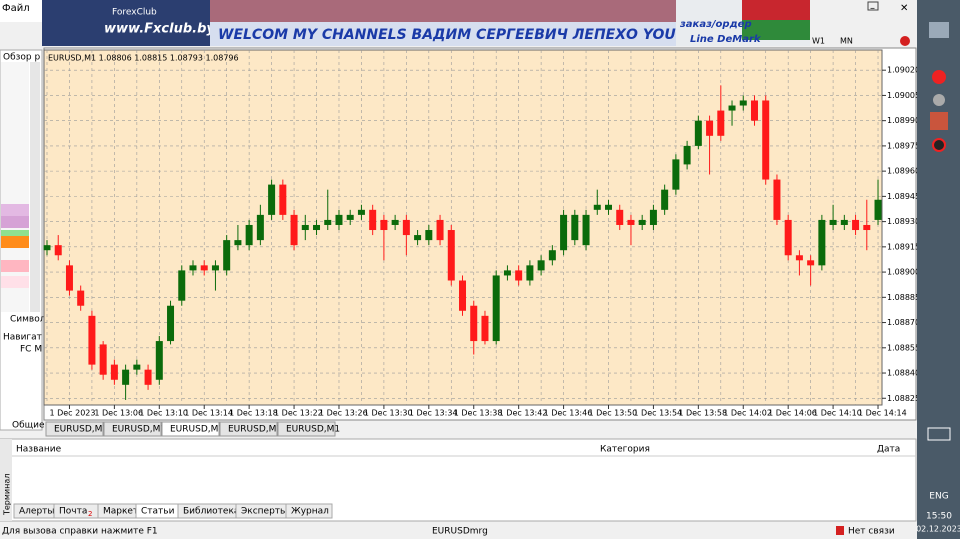 Image resolution: width=960 pixels, height=539 pixels. Describe the element at coordinates (903, 373) in the screenshot. I see `y-tick-label: 1.08840` at that location.